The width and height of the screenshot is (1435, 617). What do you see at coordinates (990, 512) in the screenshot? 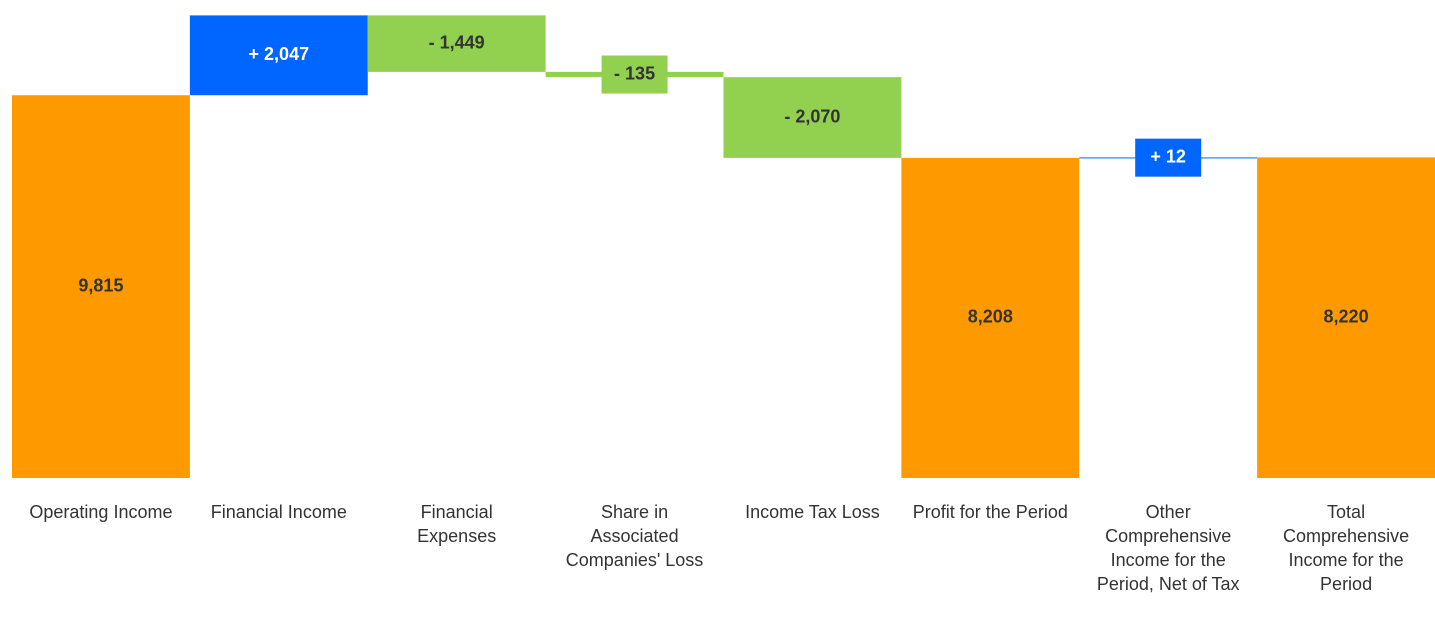
I see `x-tick-label: Profit for the Period` at bounding box center [990, 512].